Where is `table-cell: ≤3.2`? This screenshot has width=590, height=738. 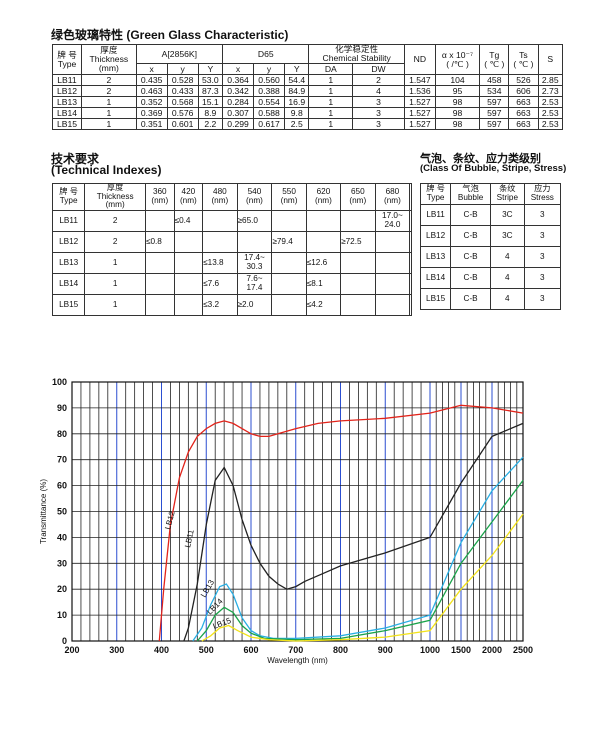 table-cell: ≤3.2 is located at coordinates (220, 304).